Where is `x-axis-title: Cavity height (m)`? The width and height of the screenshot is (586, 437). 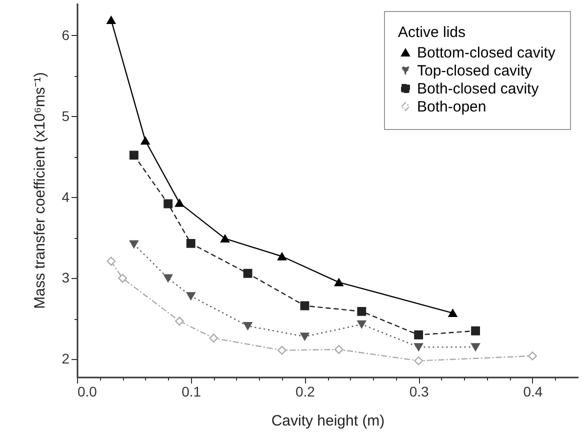 x-axis-title: Cavity height (m) is located at coordinates (328, 421).